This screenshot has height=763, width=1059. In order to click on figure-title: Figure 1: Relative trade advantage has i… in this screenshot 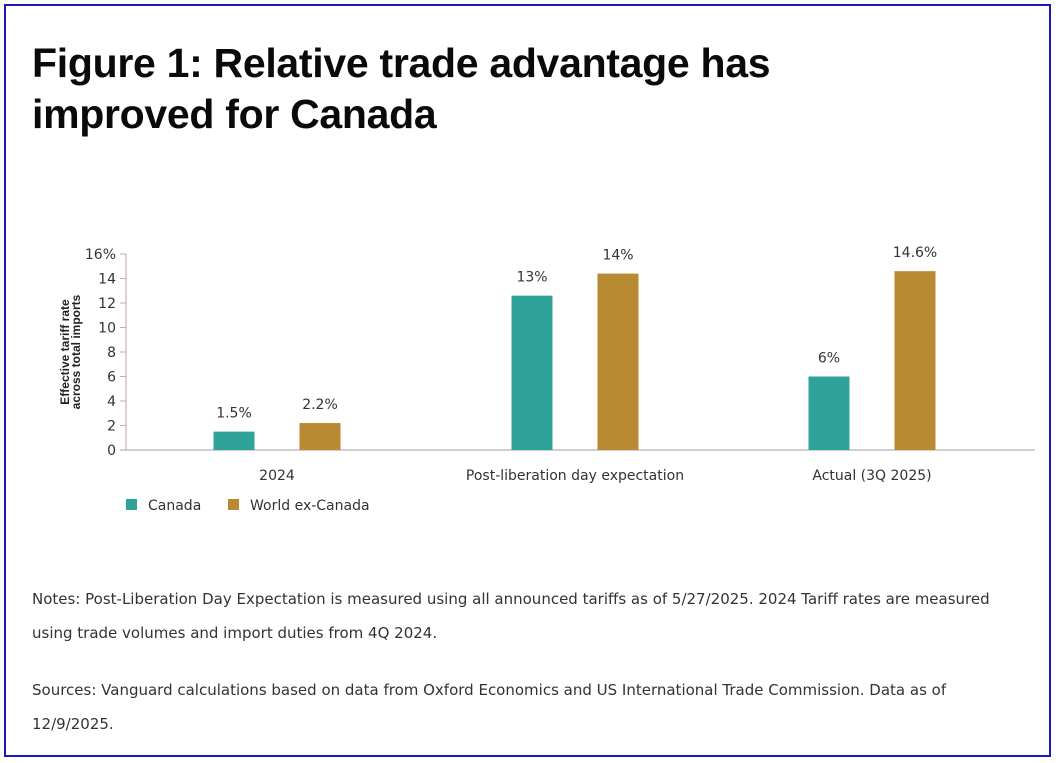, I will do `click(401, 88)`.